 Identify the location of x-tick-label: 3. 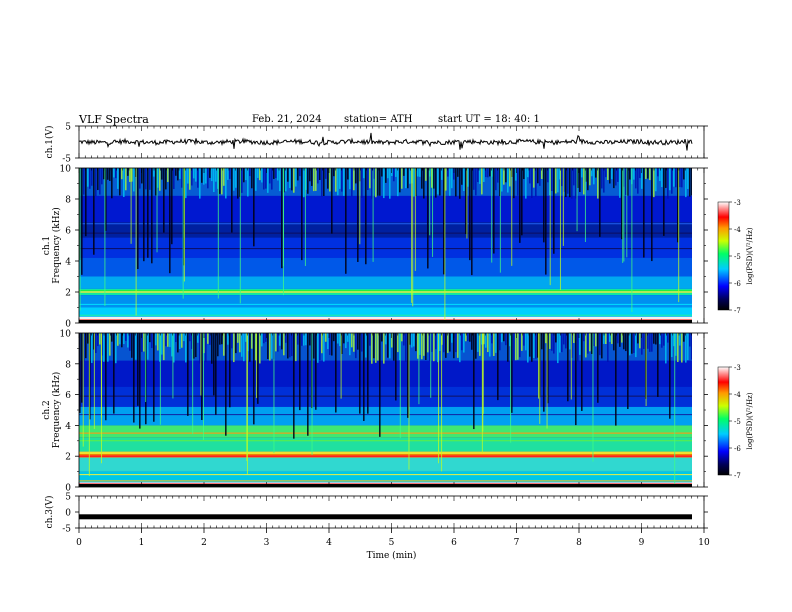
(267, 543).